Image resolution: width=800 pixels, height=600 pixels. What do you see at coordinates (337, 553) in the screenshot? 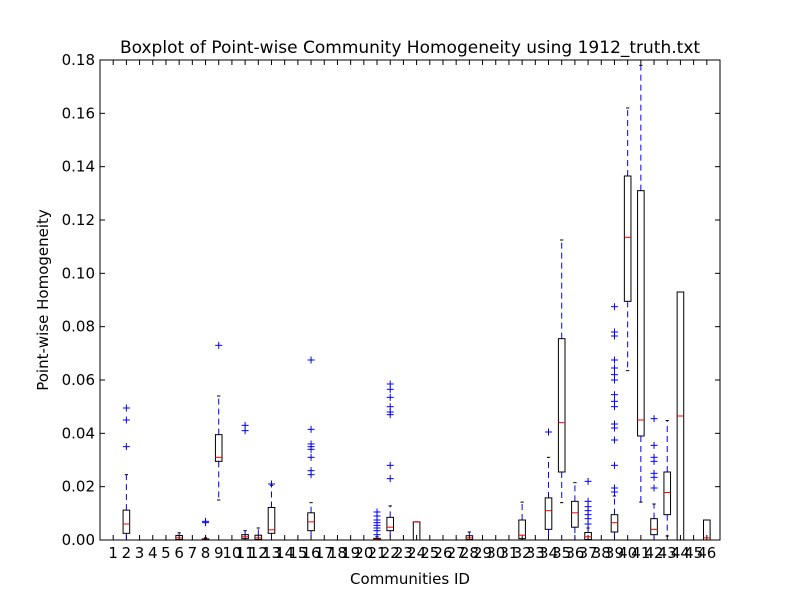
I see `x-tick-label: 18` at bounding box center [337, 553].